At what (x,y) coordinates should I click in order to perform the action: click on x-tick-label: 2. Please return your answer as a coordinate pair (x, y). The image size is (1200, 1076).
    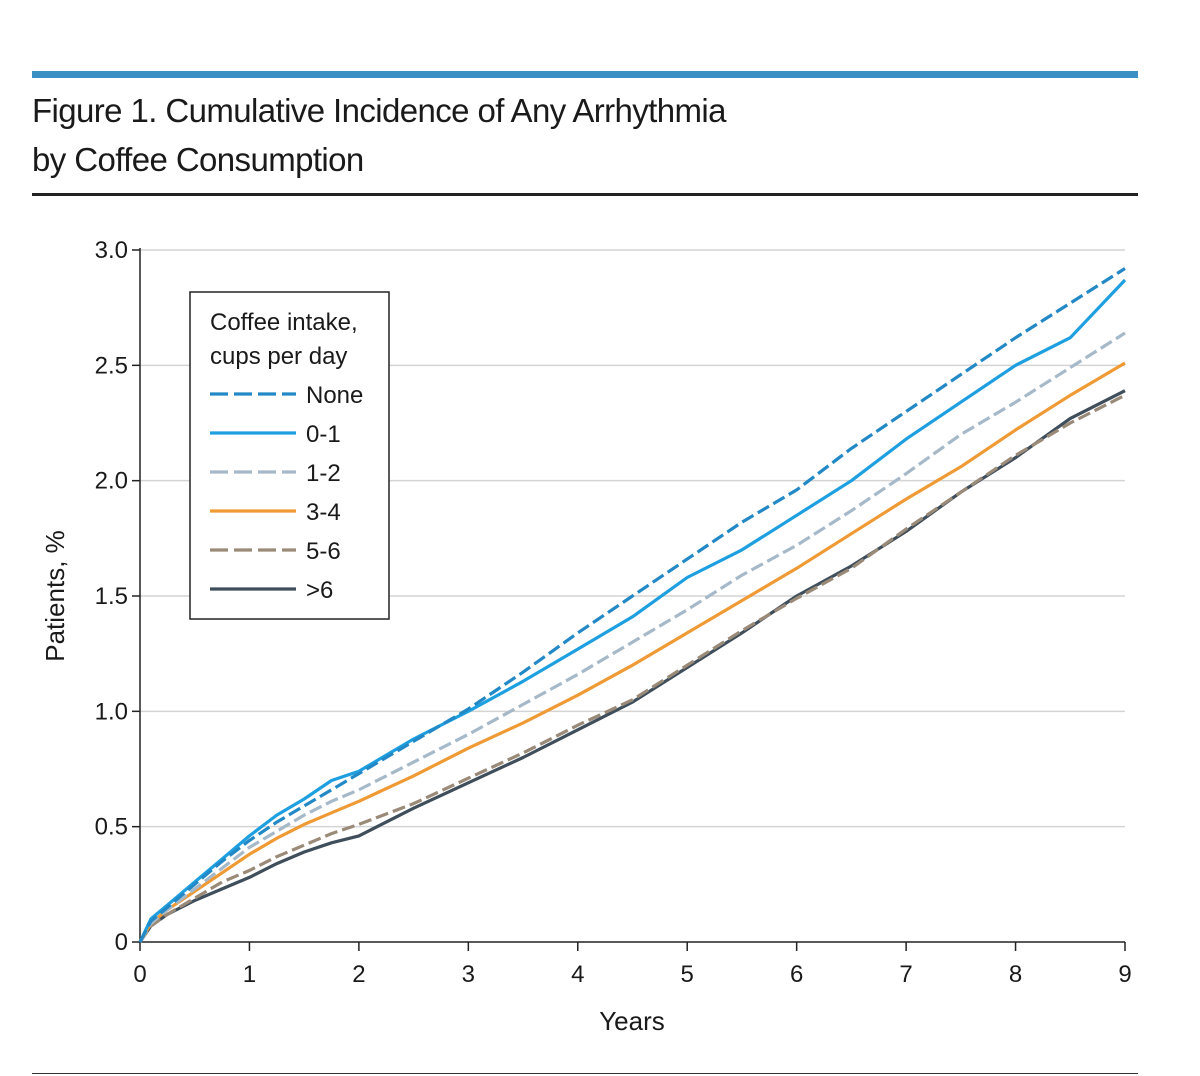
    Looking at the image, I should click on (358, 974).